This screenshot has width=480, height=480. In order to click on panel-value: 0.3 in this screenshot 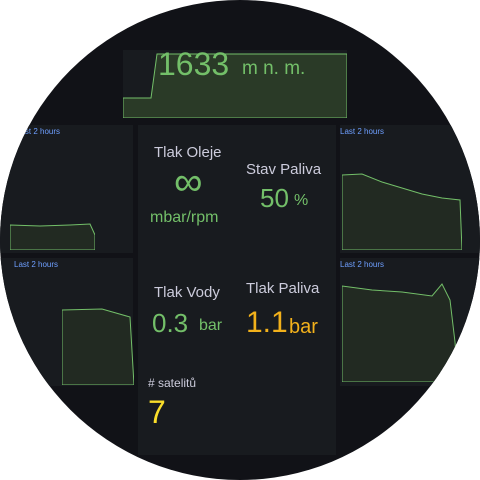, I will do `click(170, 323)`.